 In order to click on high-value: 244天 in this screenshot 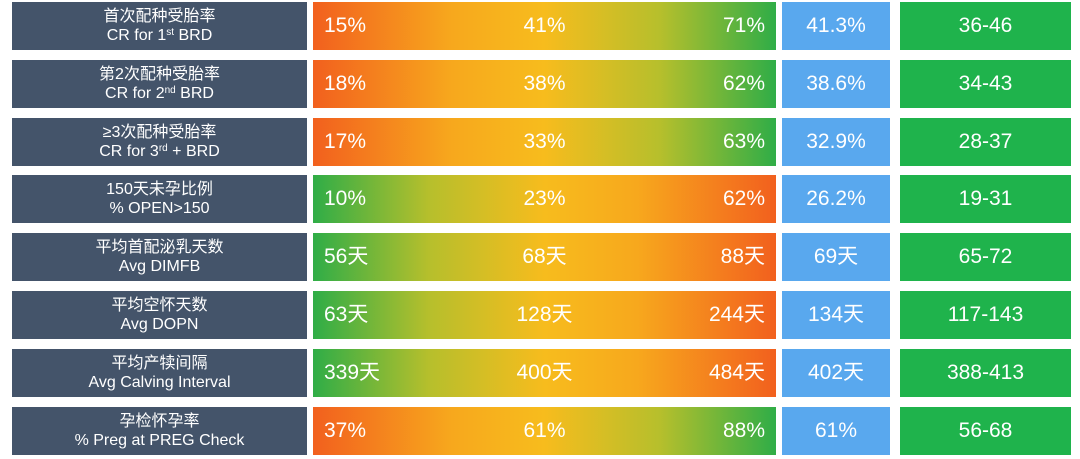, I will do `click(736, 314)`.